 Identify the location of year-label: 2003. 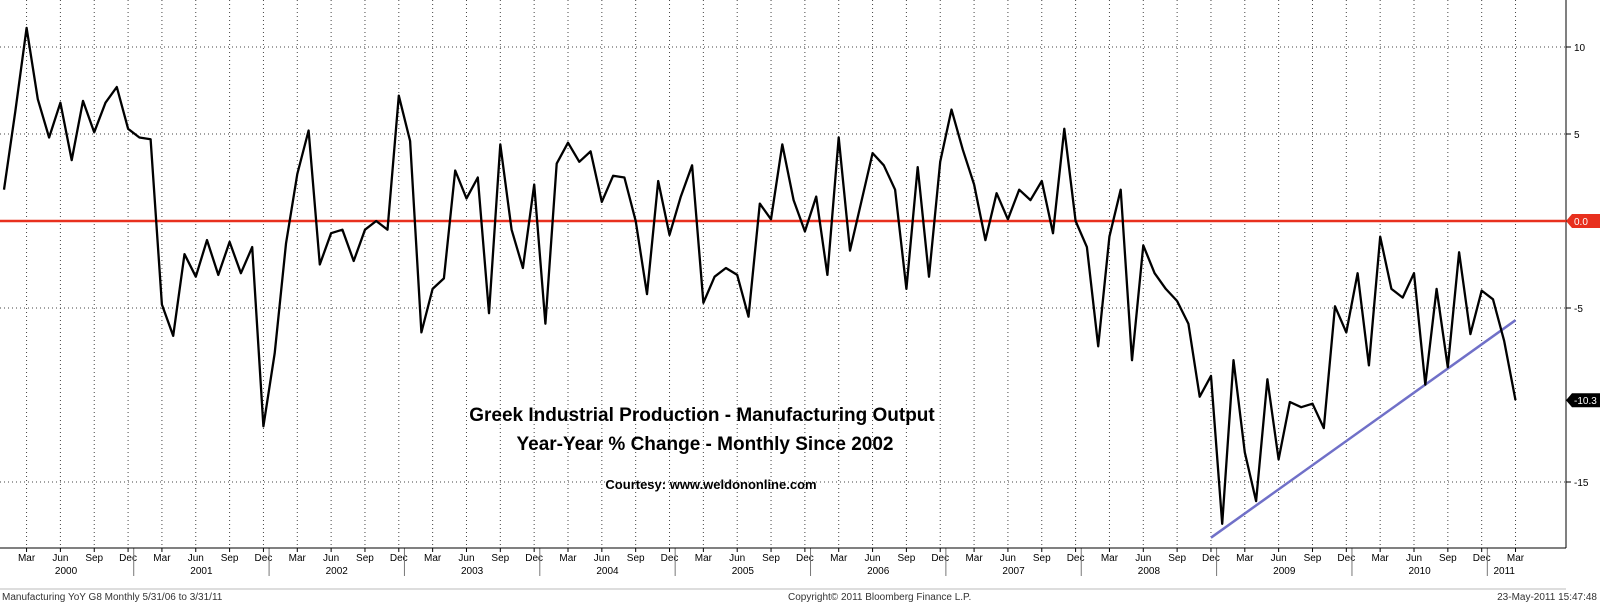
(472, 571).